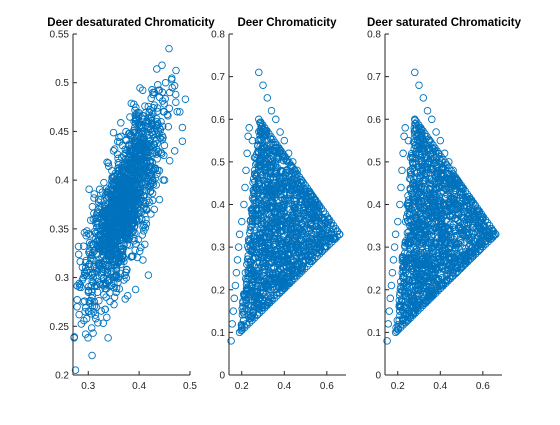 This screenshot has height=425, width=560. What do you see at coordinates (62, 181) in the screenshot?
I see `y-tick-label: 0.4` at bounding box center [62, 181].